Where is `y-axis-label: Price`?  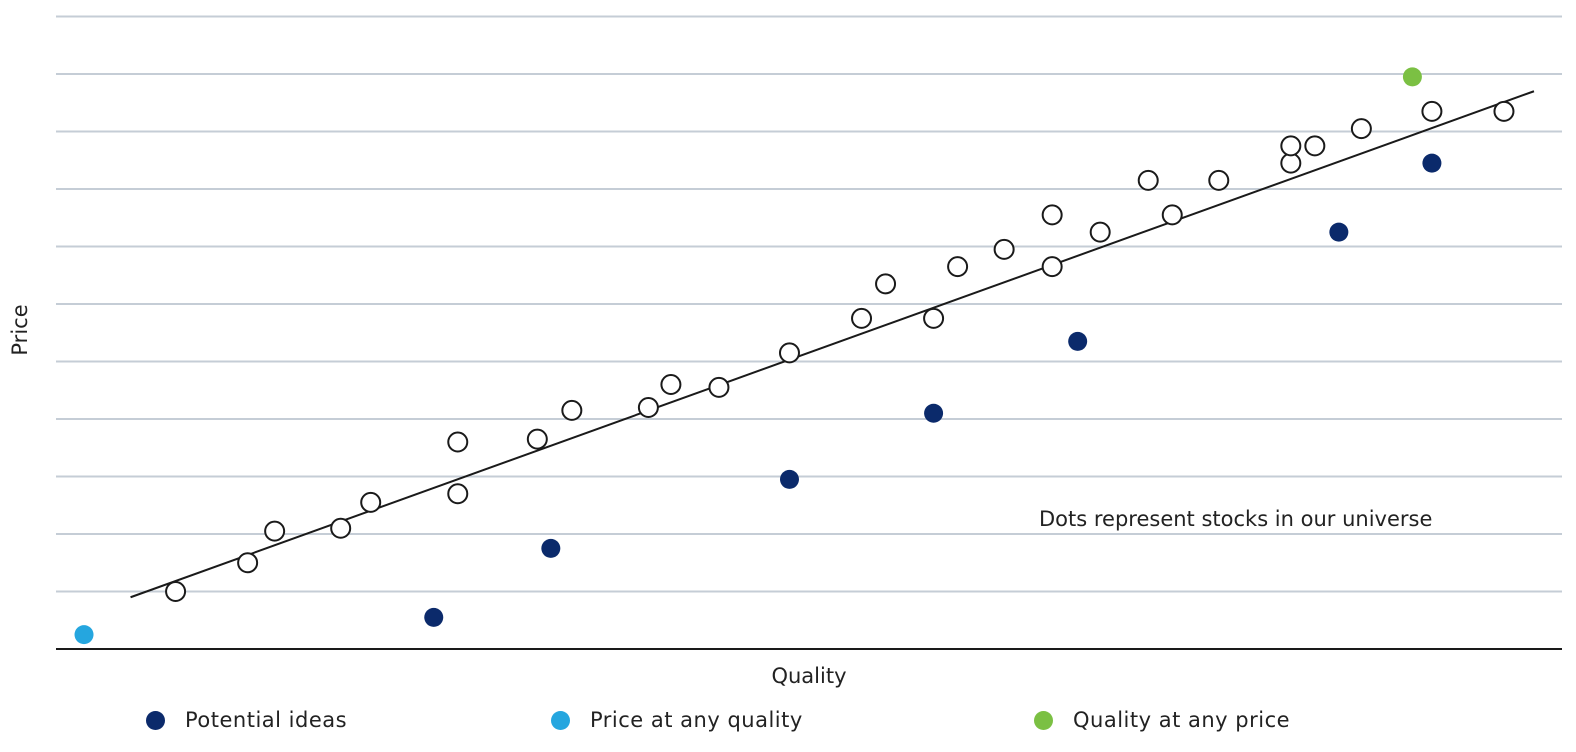 y-axis-label: Price is located at coordinates (20, 329).